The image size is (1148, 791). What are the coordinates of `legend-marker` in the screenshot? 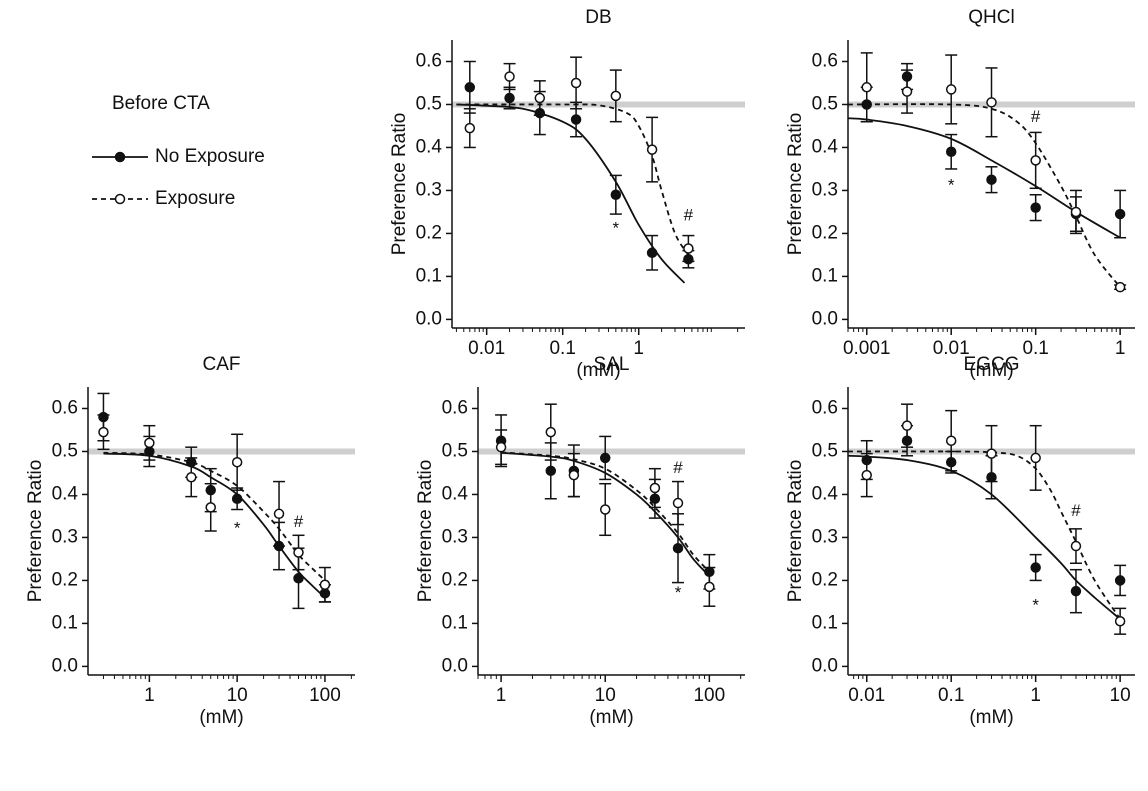 It's located at (120, 199).